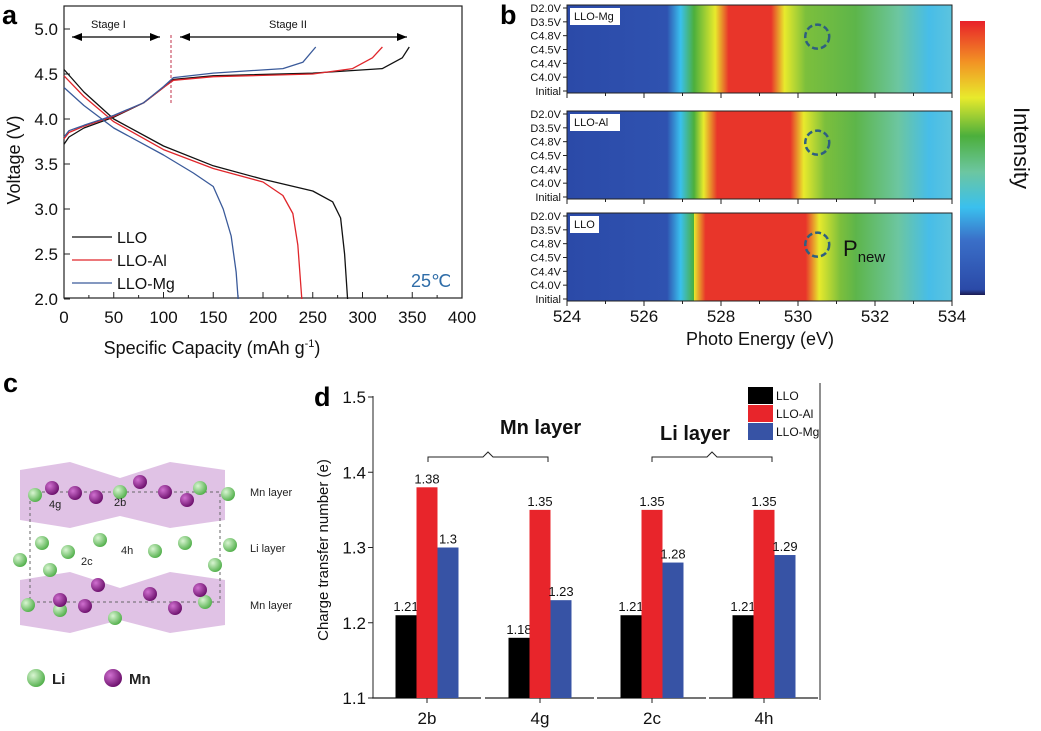  I want to click on mn-legend-marker, so click(113, 678).